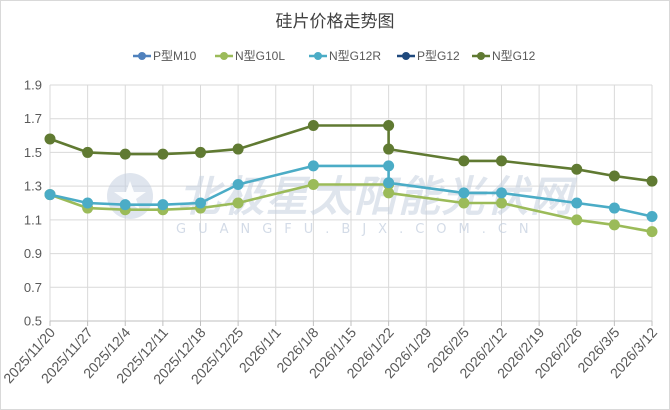 The width and height of the screenshot is (670, 410). Describe the element at coordinates (33, 321) in the screenshot. I see `y-tick-label: 0.5` at that location.